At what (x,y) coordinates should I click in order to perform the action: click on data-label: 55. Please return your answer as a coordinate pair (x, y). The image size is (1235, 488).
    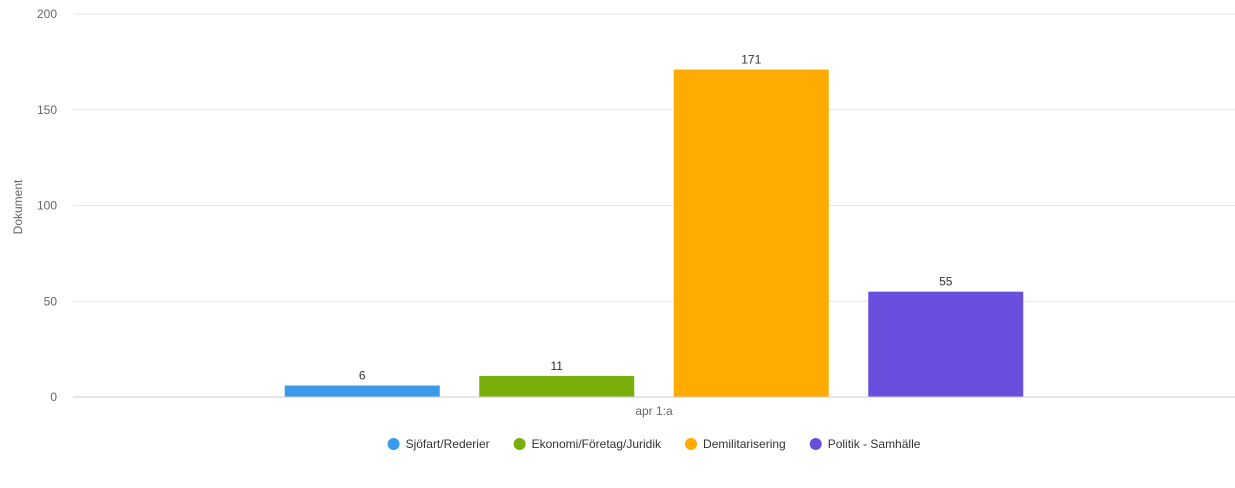
    Looking at the image, I should click on (946, 282).